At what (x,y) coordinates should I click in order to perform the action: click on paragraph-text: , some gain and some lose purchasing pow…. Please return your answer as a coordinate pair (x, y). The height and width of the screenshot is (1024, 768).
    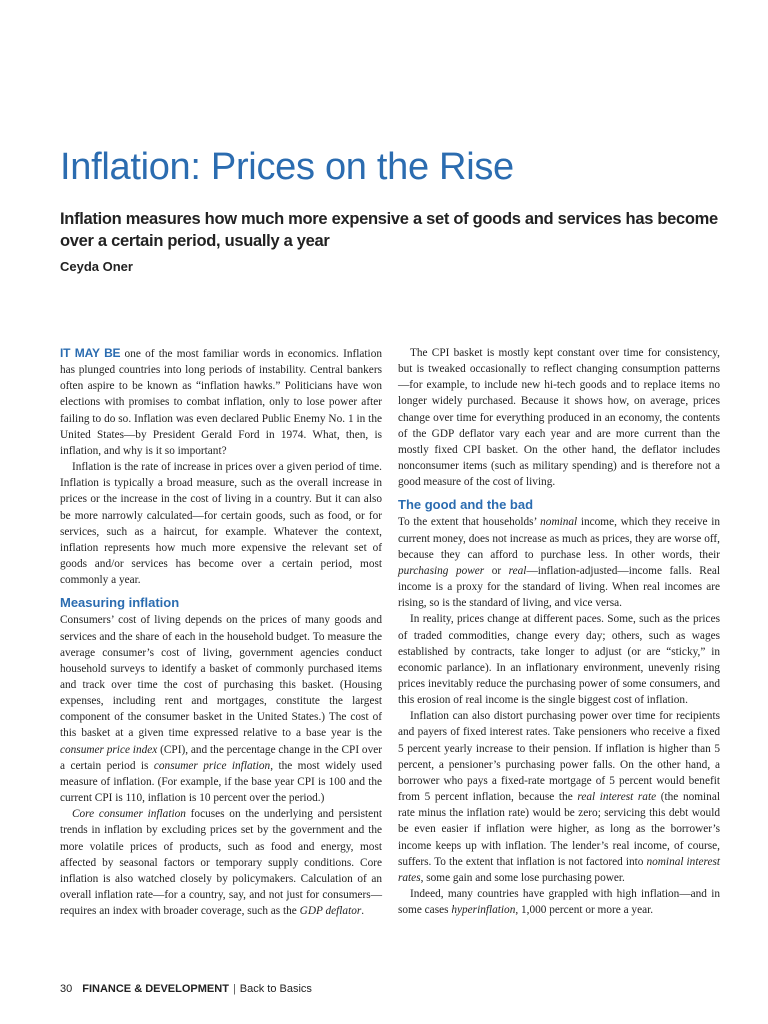
    Looking at the image, I should click on (522, 877).